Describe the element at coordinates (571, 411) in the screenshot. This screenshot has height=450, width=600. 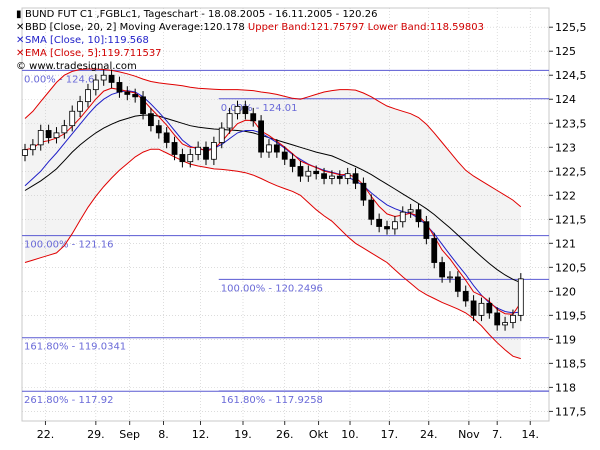
I see `y-tick-label: 117,5` at that location.